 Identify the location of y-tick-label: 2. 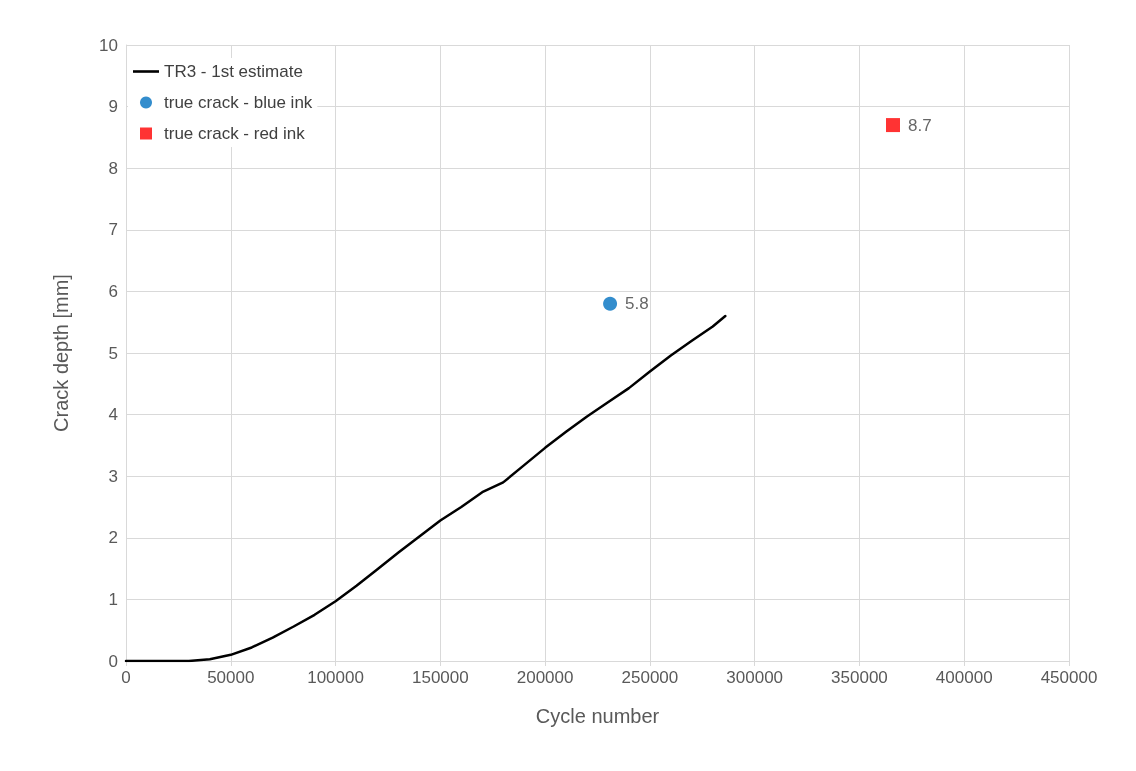
(113, 538).